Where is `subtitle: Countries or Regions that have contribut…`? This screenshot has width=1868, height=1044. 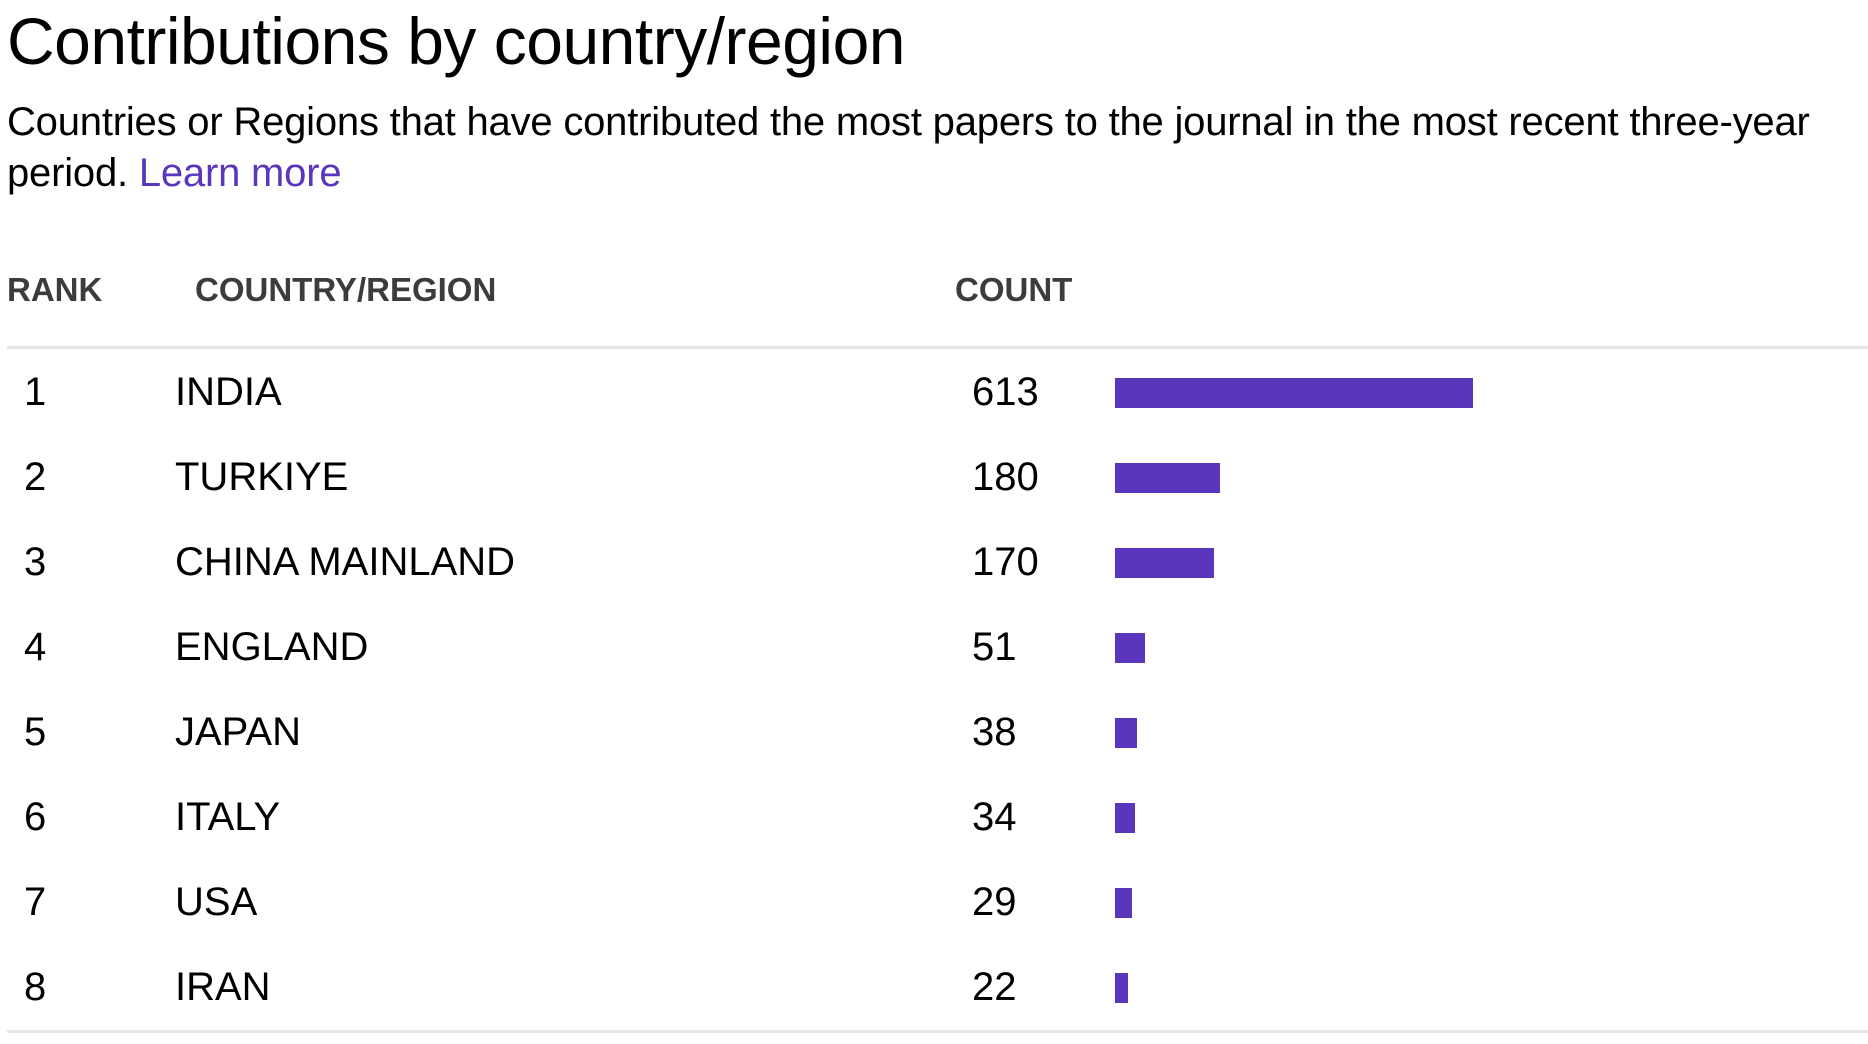 subtitle: Countries or Regions that have contribut… is located at coordinates (934, 148).